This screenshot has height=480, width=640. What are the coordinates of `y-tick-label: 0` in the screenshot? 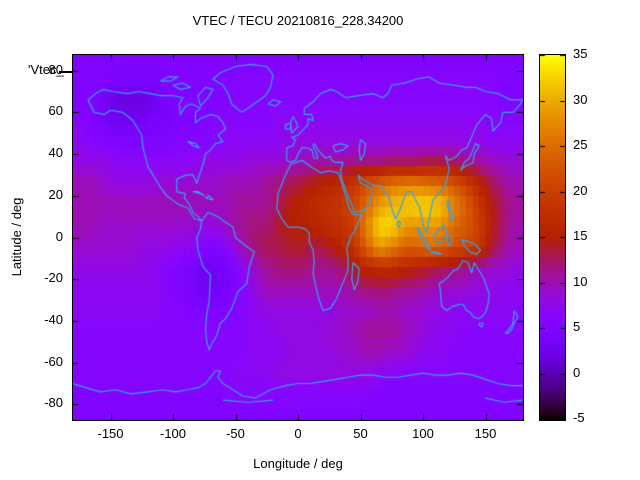 It's located at (59, 236).